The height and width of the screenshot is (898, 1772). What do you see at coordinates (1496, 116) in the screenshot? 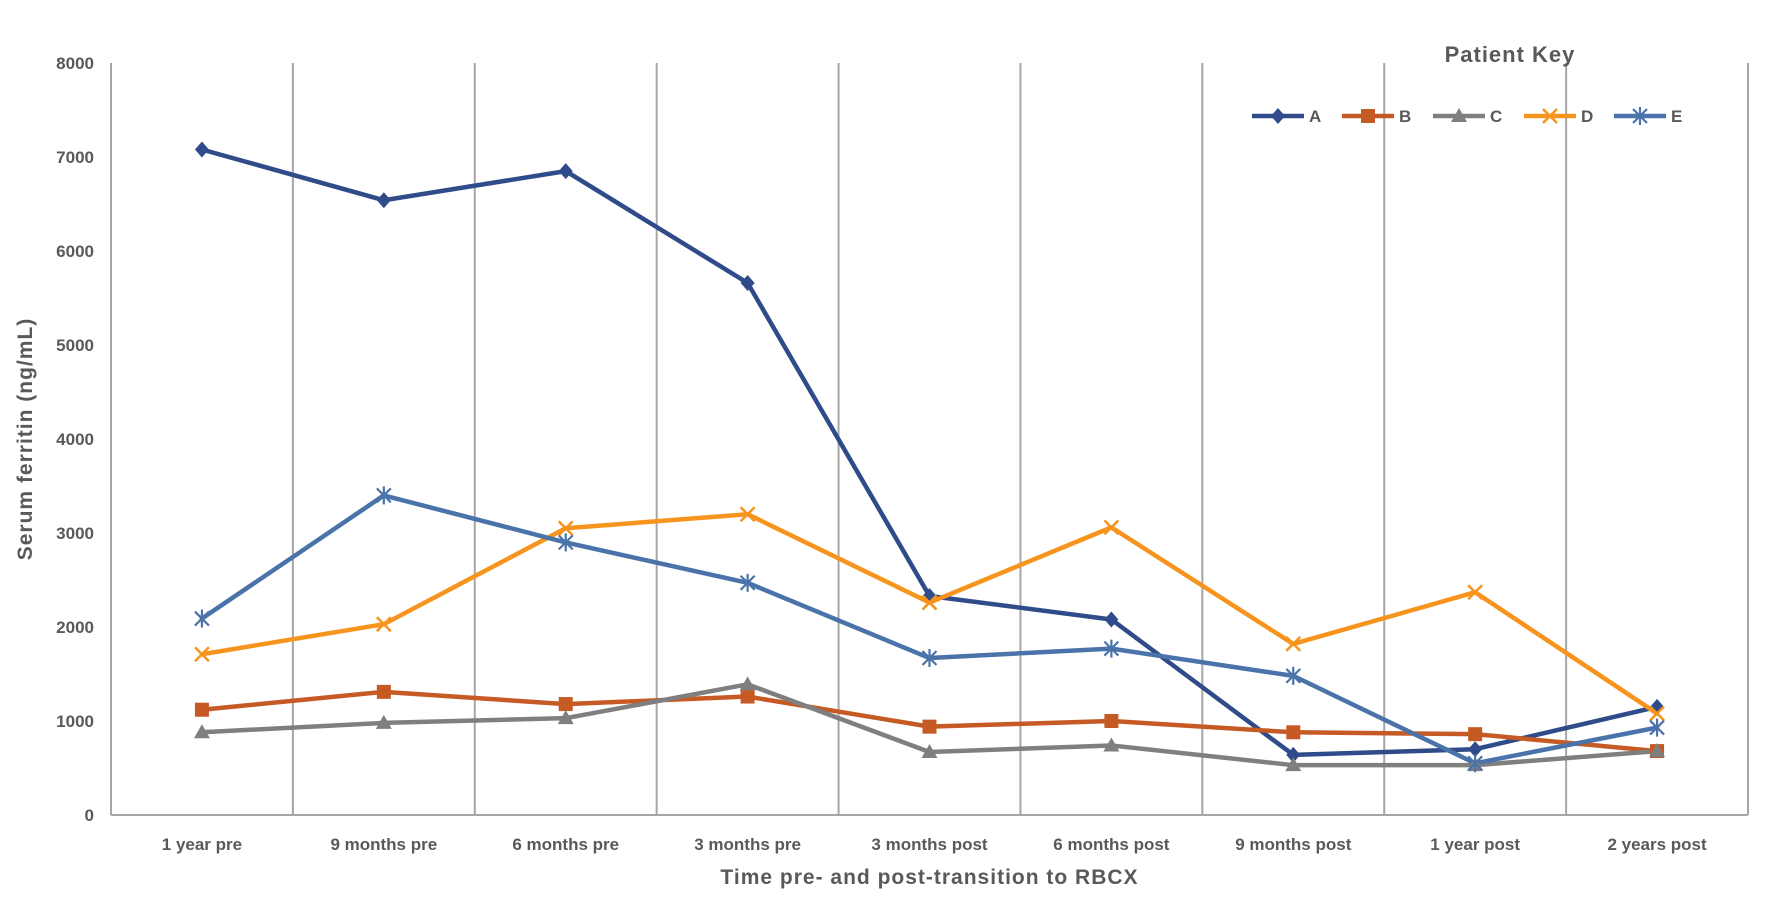
I see `legend-label-c: C` at bounding box center [1496, 116].